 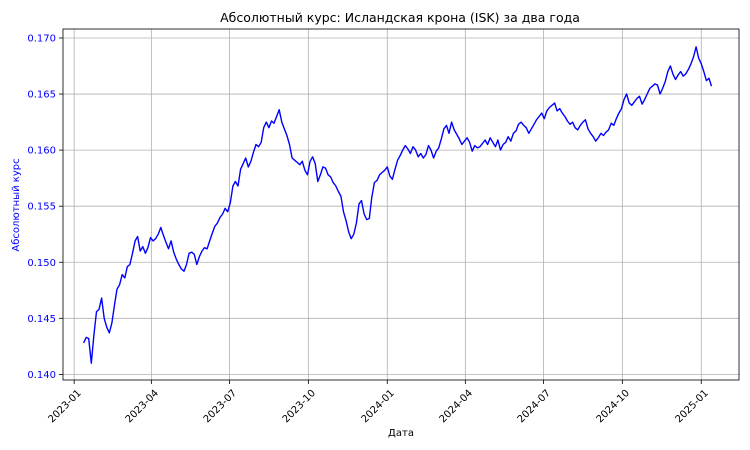 I want to click on y-tick-label: 0.155, so click(x=41, y=207).